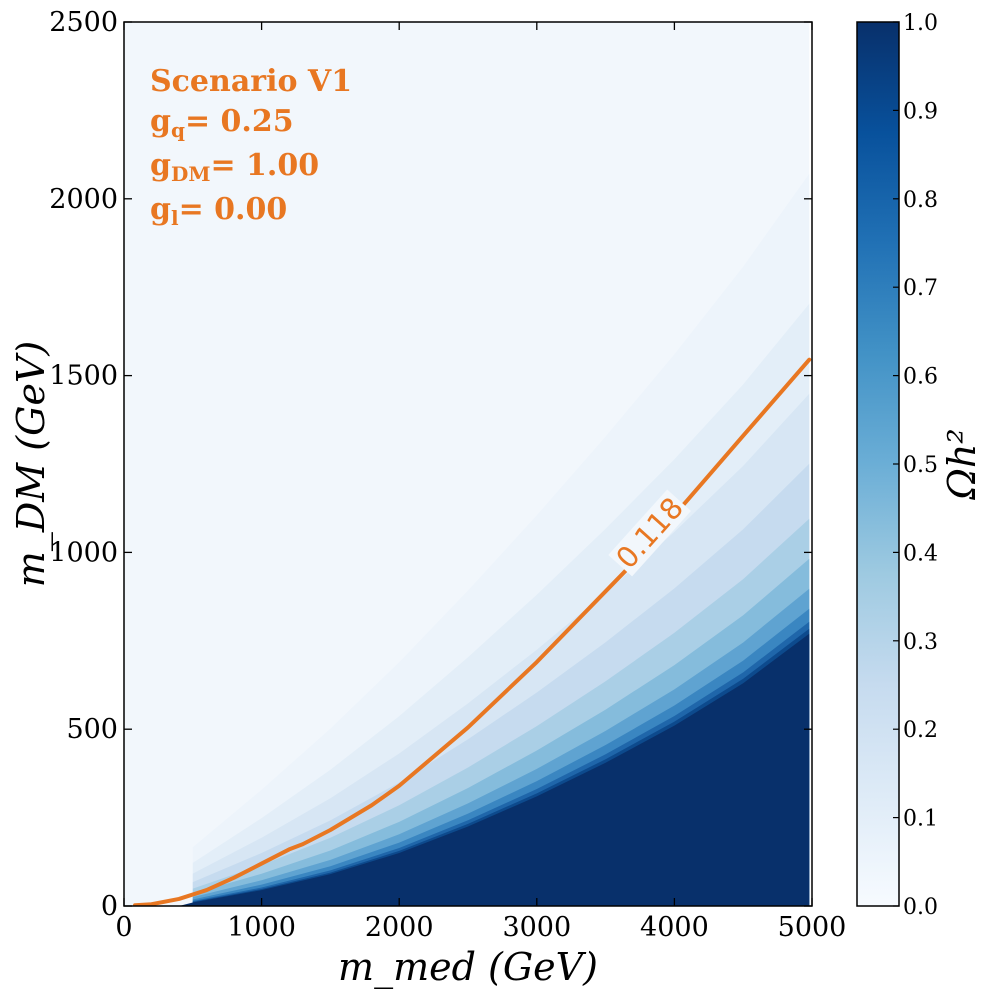 The image size is (1000, 1005). What do you see at coordinates (536, 927) in the screenshot?
I see `x-tick-label: 3000` at bounding box center [536, 927].